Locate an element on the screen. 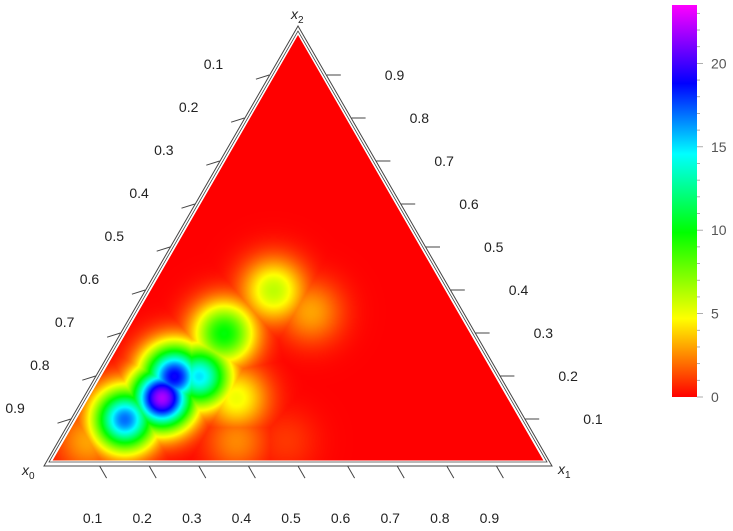 Image resolution: width=733 pixels, height=531 pixels. right-tick-label: 0.9 is located at coordinates (395, 75).